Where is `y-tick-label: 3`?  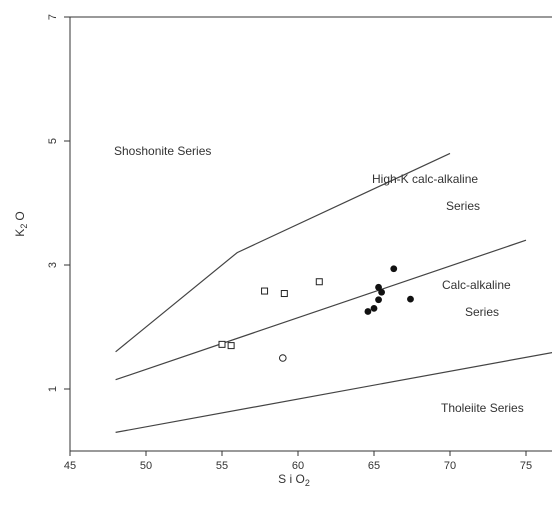 y-tick-label: 3 is located at coordinates (53, 265).